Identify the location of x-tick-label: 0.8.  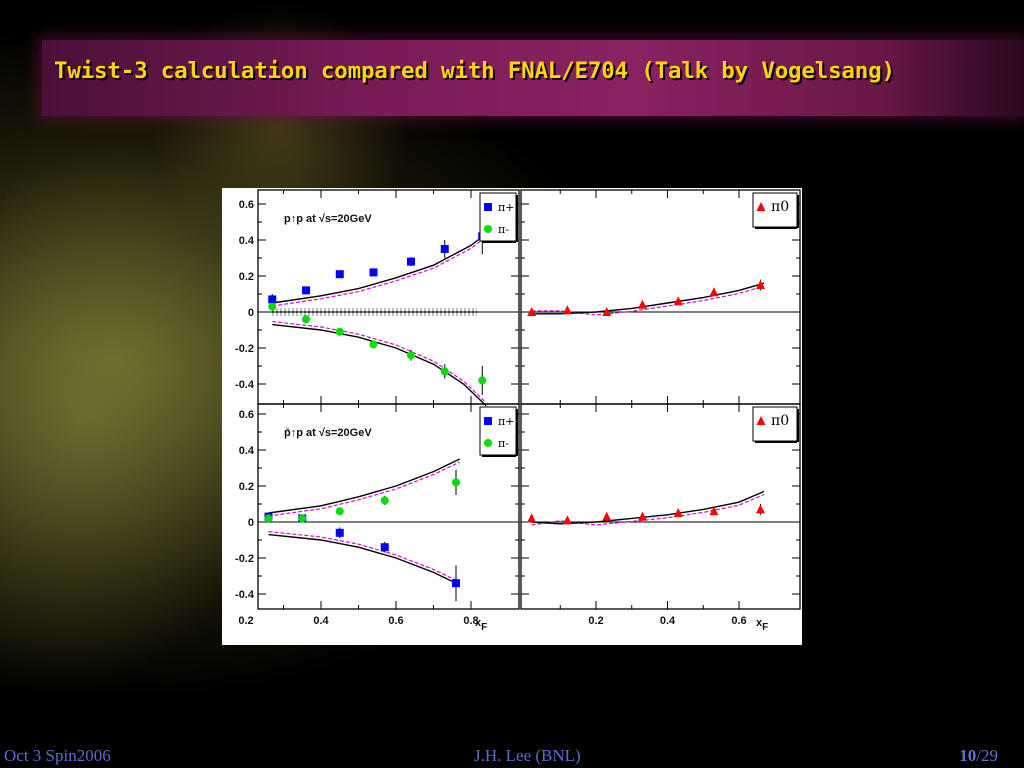
(470, 621).